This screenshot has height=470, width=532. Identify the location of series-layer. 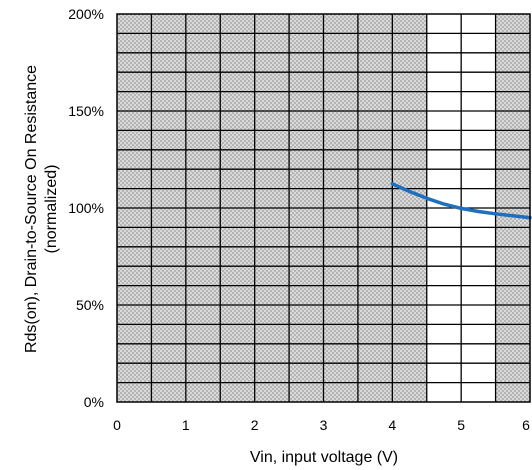
(461, 201).